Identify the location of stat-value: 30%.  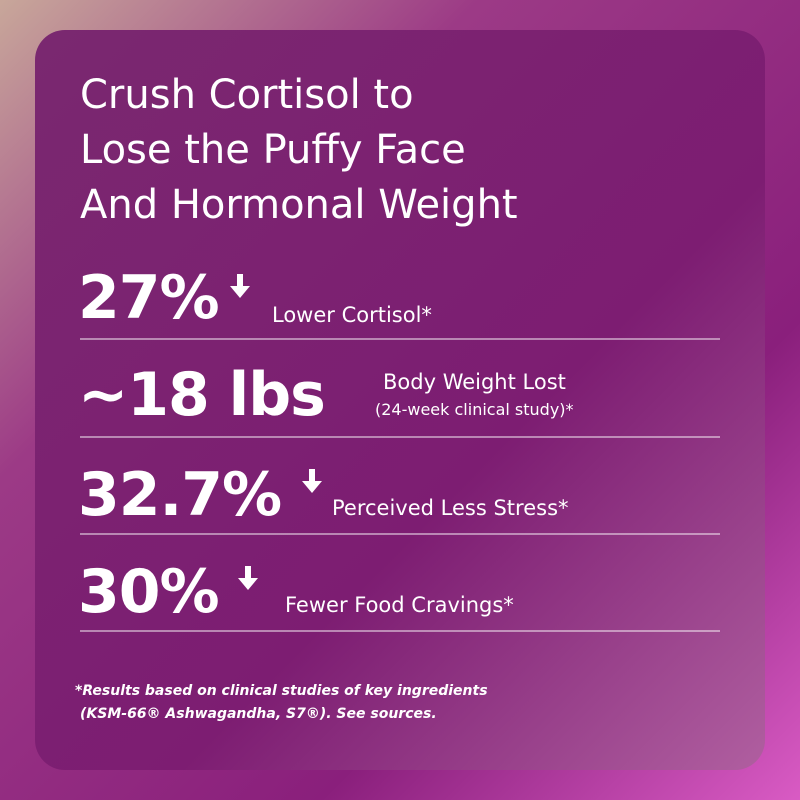
(148, 592).